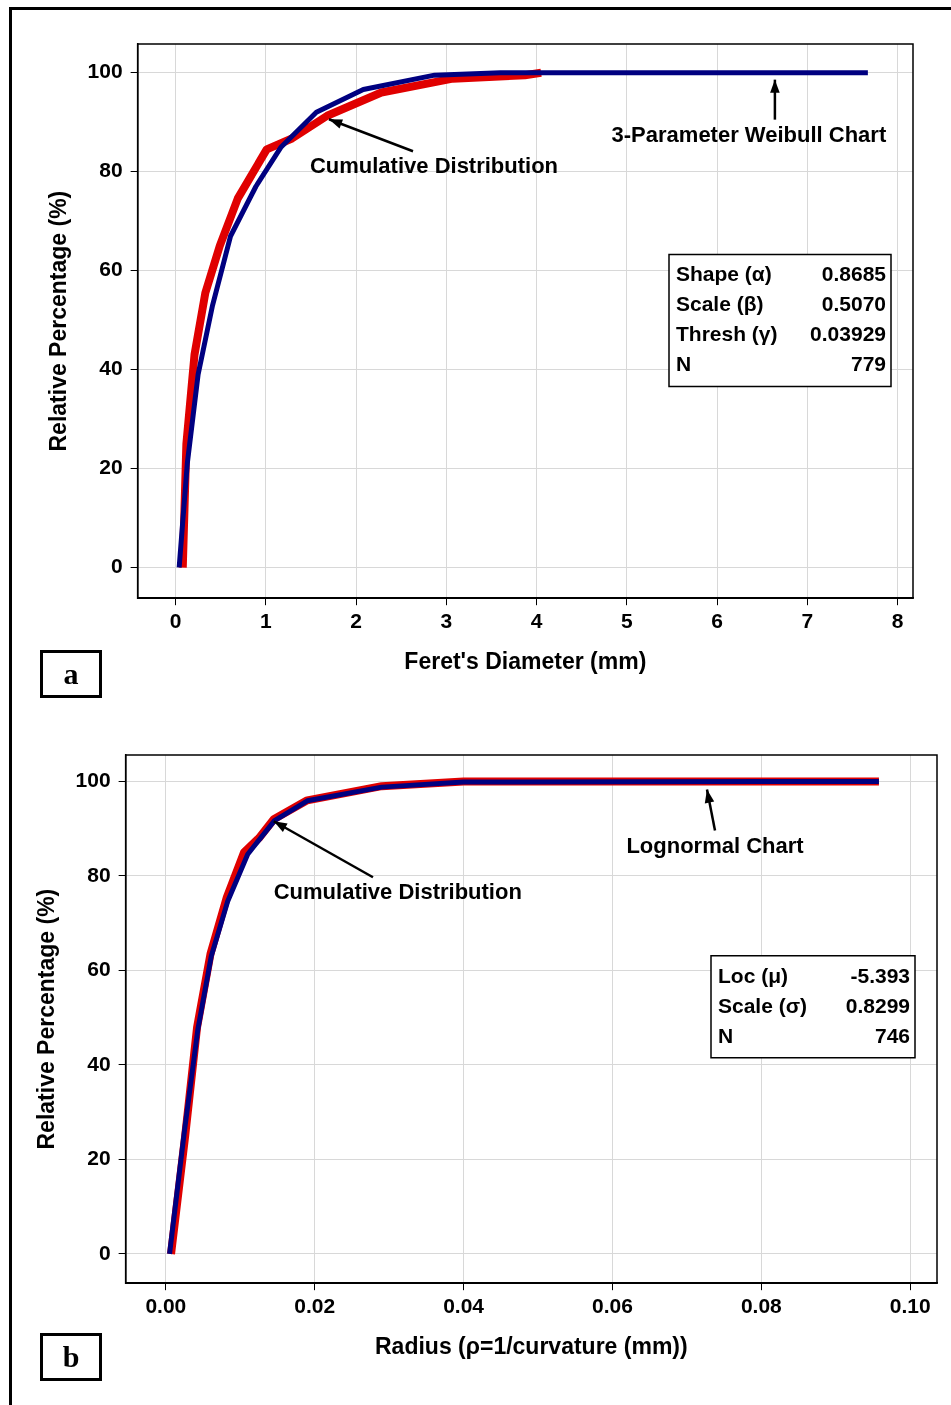 The width and height of the screenshot is (951, 1405). Describe the element at coordinates (525, 660) in the screenshot. I see `x-axis-title: Feret's Diameter (mm)` at that location.